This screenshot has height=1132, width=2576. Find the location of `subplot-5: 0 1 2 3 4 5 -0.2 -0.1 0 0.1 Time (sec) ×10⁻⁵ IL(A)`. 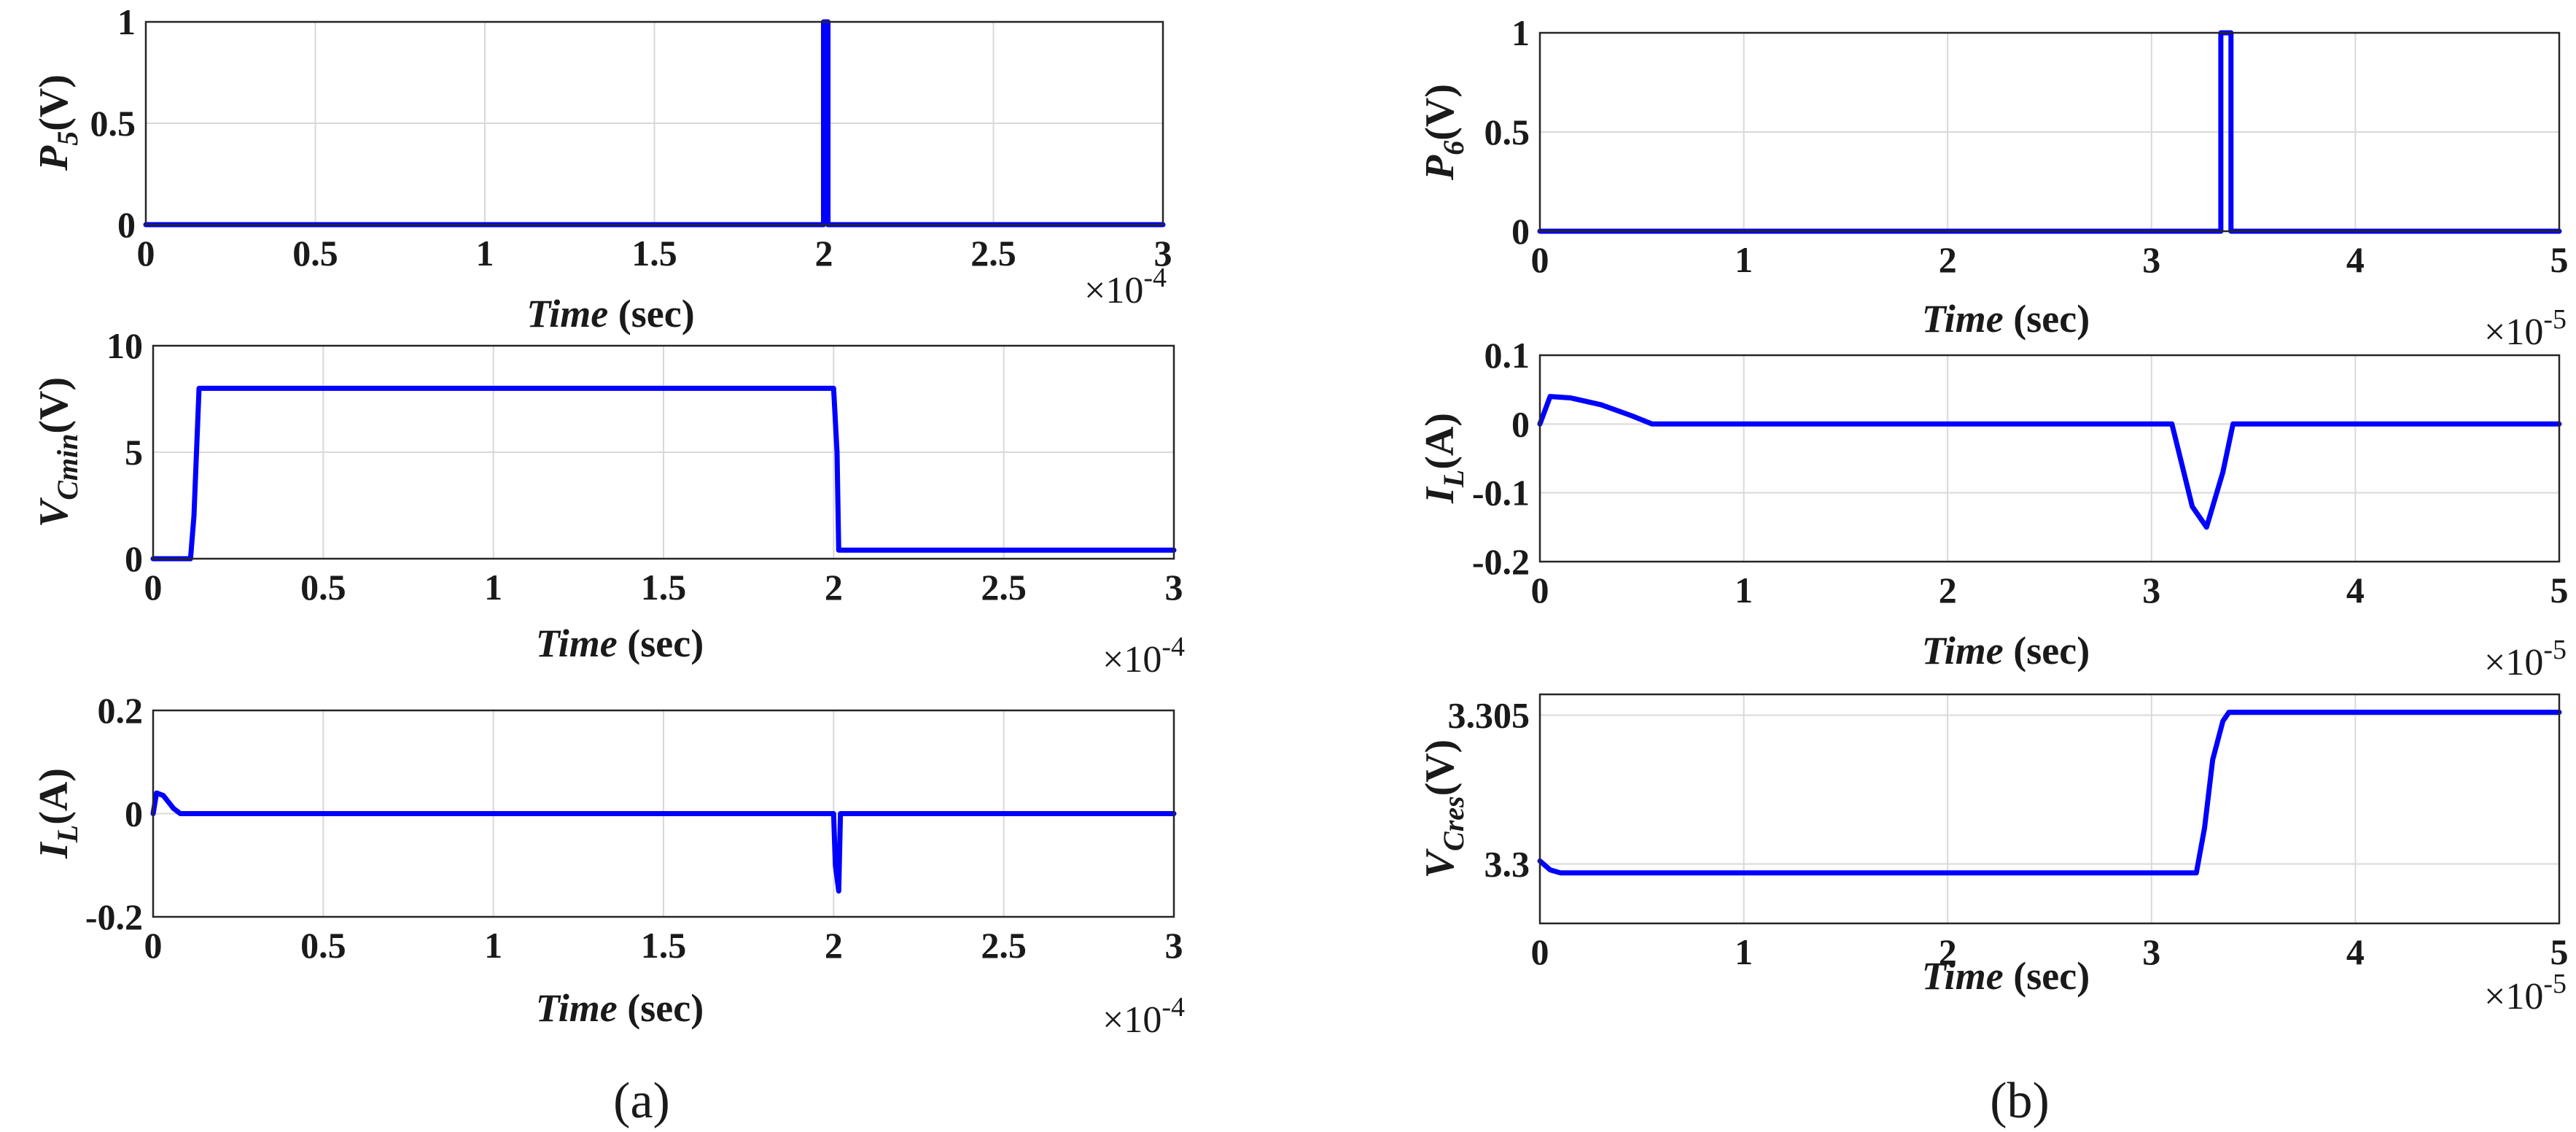

subplot-5: 0 1 2 3 4 5 -0.2 -0.1 0 0.1 Time (sec) ×10⁻⁵ IL(A) is located at coordinates (1993, 509).